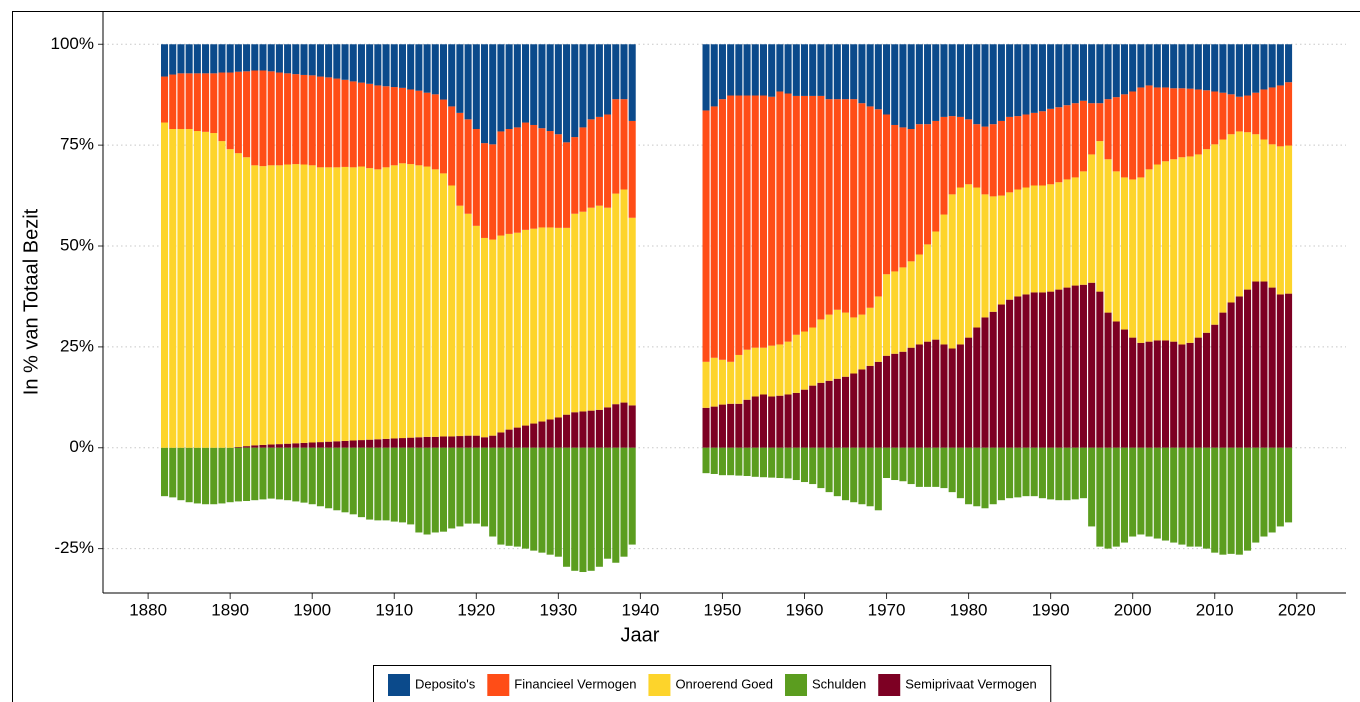 Image resolution: width=1360 pixels, height=702 pixels. Describe the element at coordinates (394, 609) in the screenshot. I see `x-tick-label: 1910` at that location.